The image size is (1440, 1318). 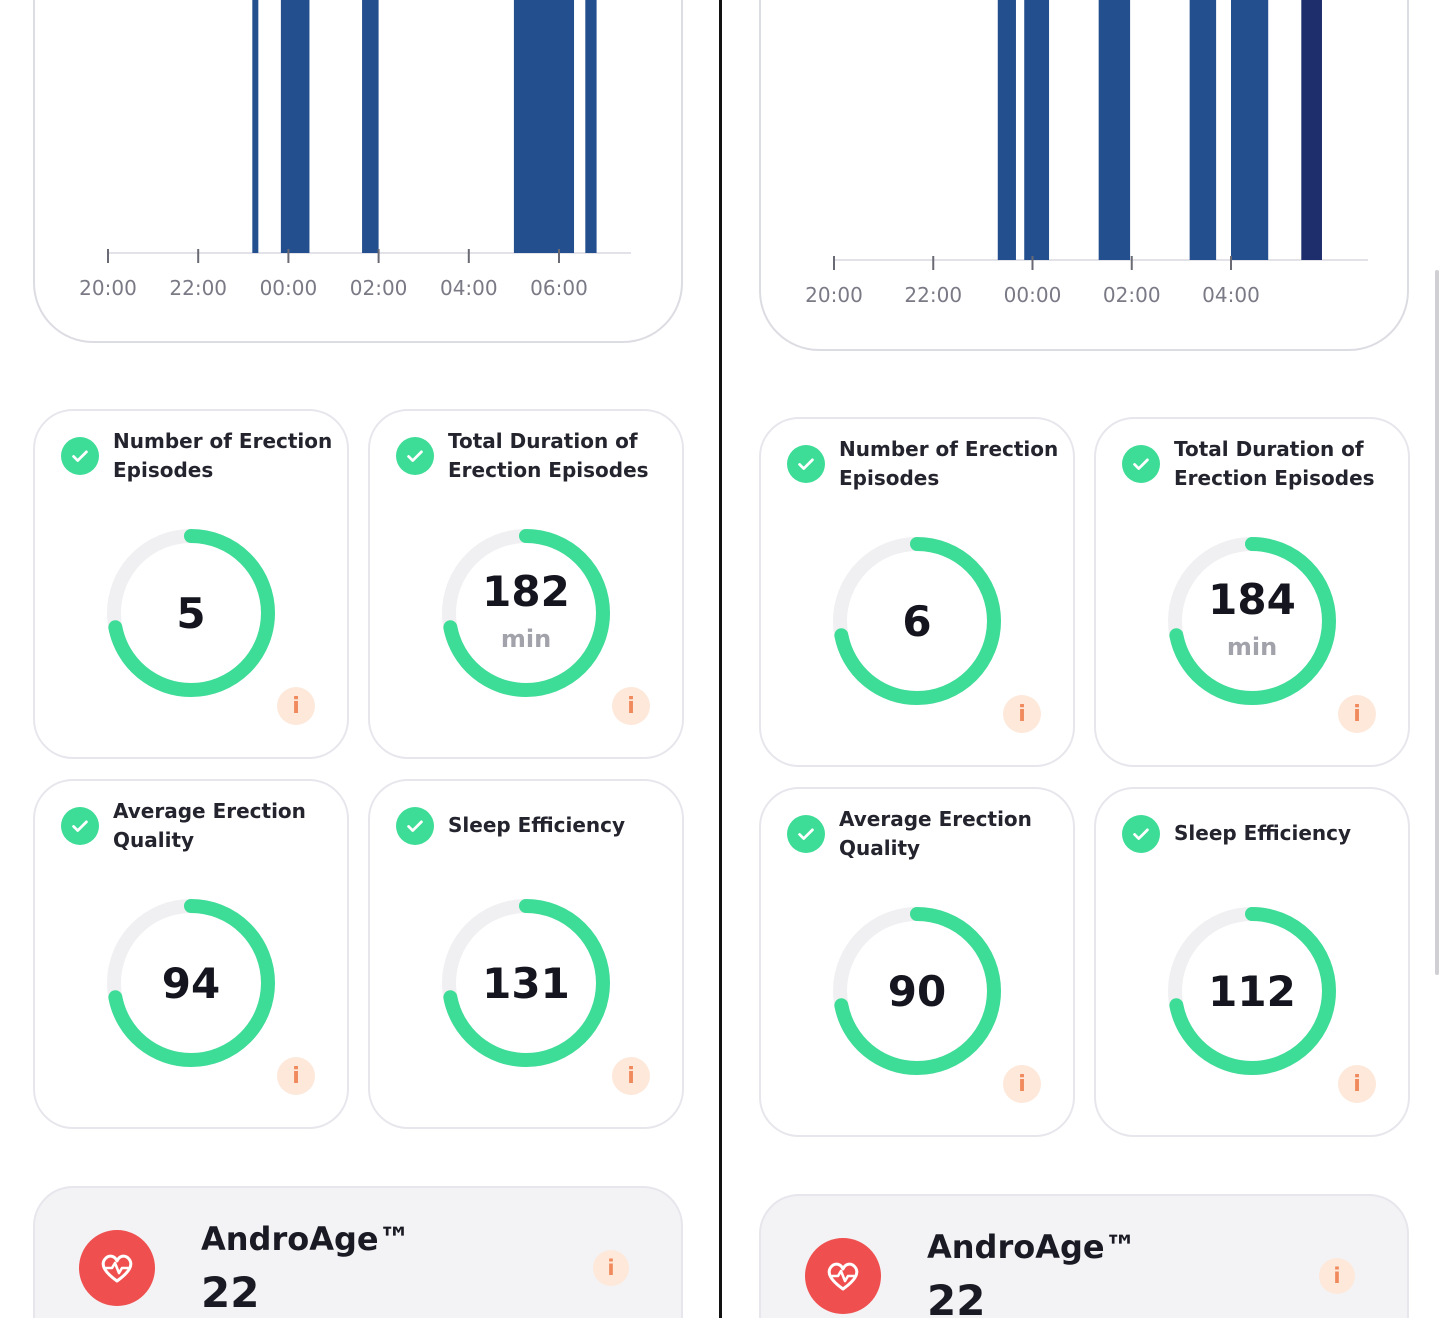 I want to click on metric-card-episodes: Number of Erection Episodes 5 i, so click(x=191, y=584).